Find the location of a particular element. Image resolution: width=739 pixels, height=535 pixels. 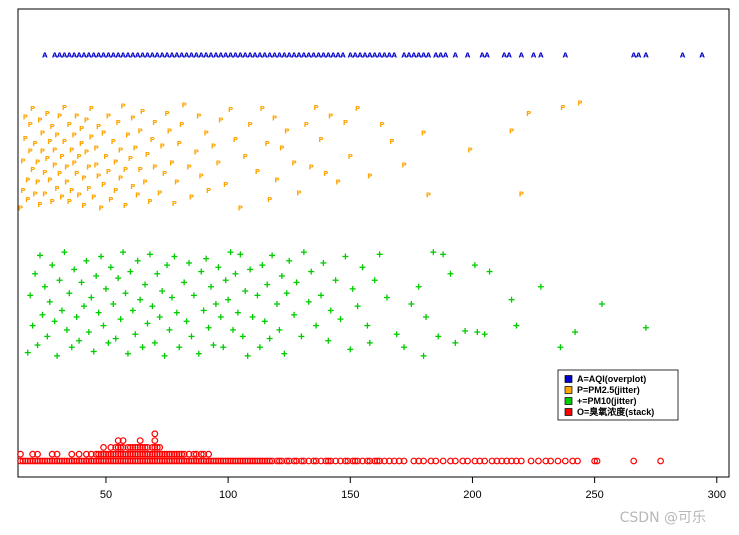

legend-label: +=PM10(jitter) is located at coordinates (607, 401).